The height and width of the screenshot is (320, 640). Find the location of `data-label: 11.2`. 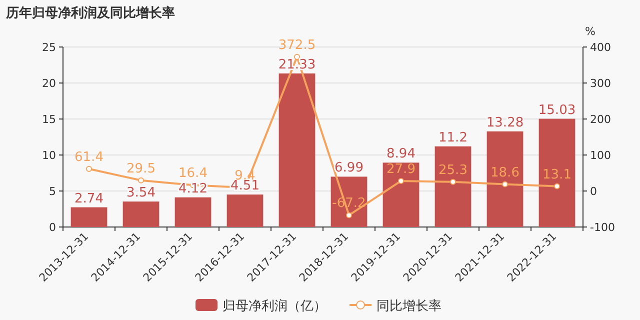

data-label: 11.2 is located at coordinates (453, 138).